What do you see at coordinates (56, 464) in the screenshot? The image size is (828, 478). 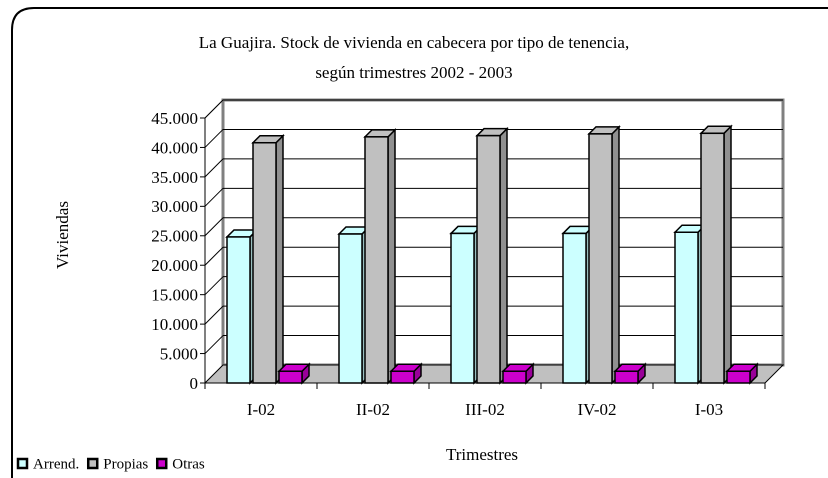 I see `legend-label: Arrend.` at bounding box center [56, 464].